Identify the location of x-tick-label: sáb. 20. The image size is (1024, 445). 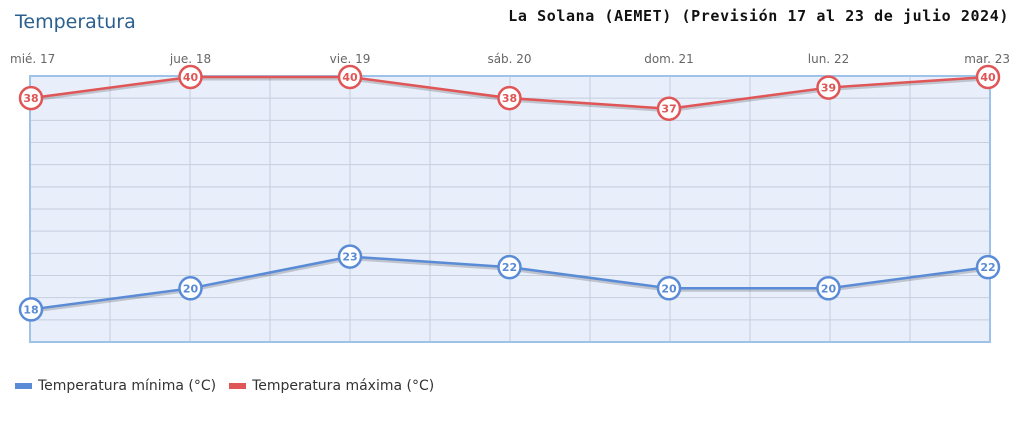
(509, 59).